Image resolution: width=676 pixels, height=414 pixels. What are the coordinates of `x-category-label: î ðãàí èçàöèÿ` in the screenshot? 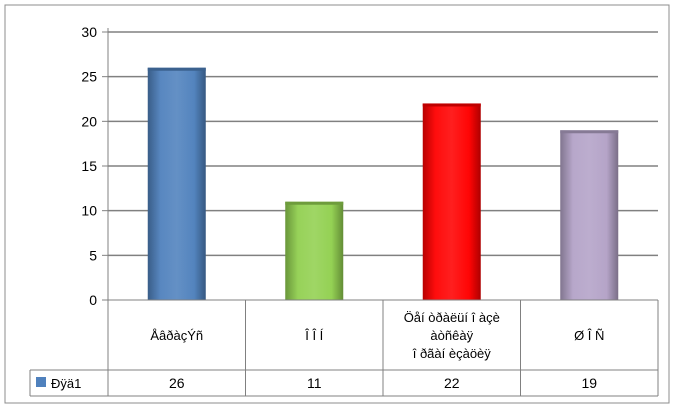 It's located at (452, 353).